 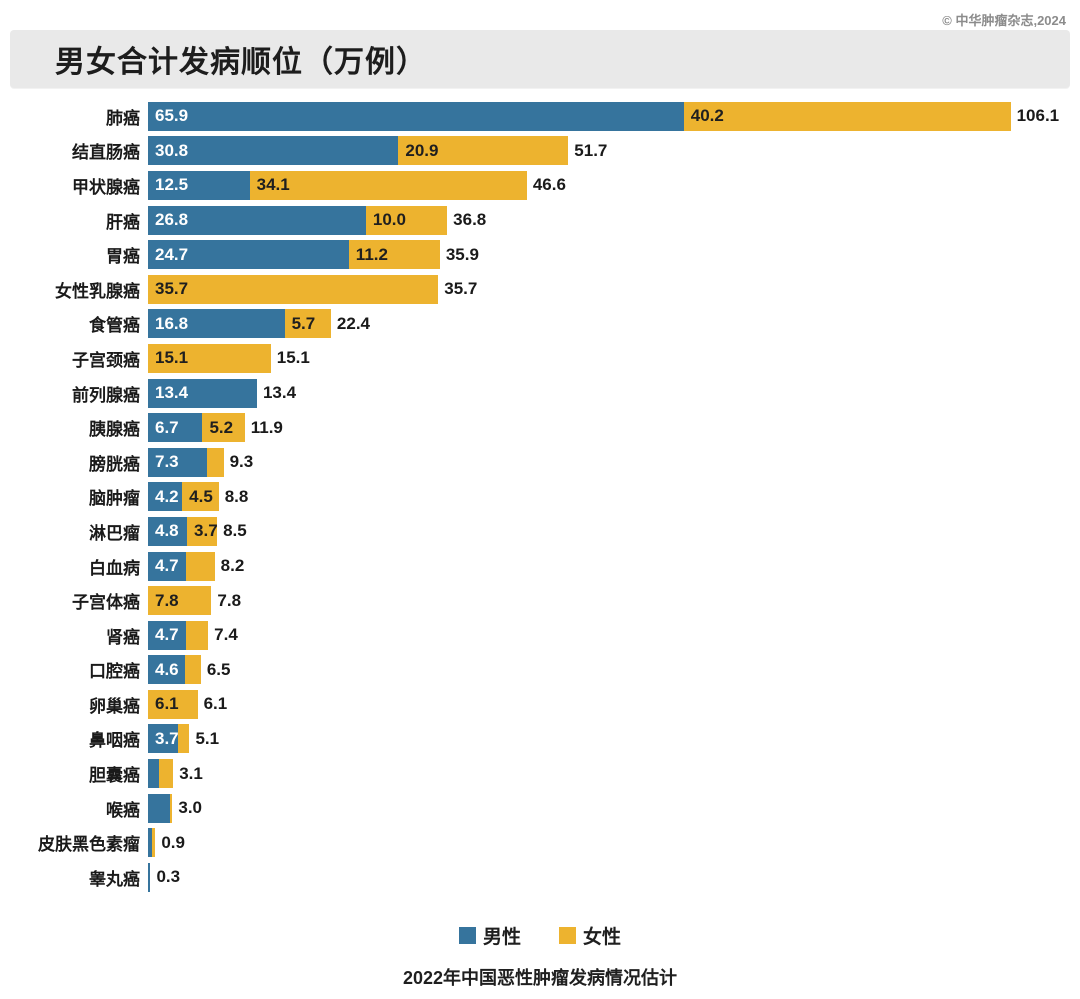 I want to click on chart-row: 口腔癌 4.6 6.5, so click(x=540, y=670).